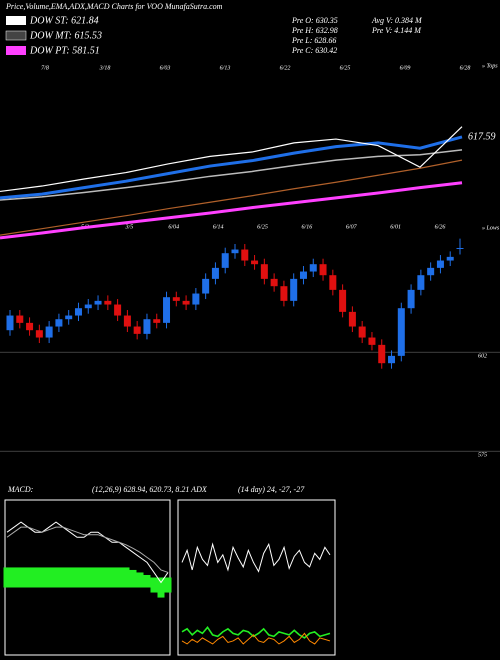 The height and width of the screenshot is (660, 500). What do you see at coordinates (490, 66) in the screenshot?
I see `tops-label: » Tops` at bounding box center [490, 66].